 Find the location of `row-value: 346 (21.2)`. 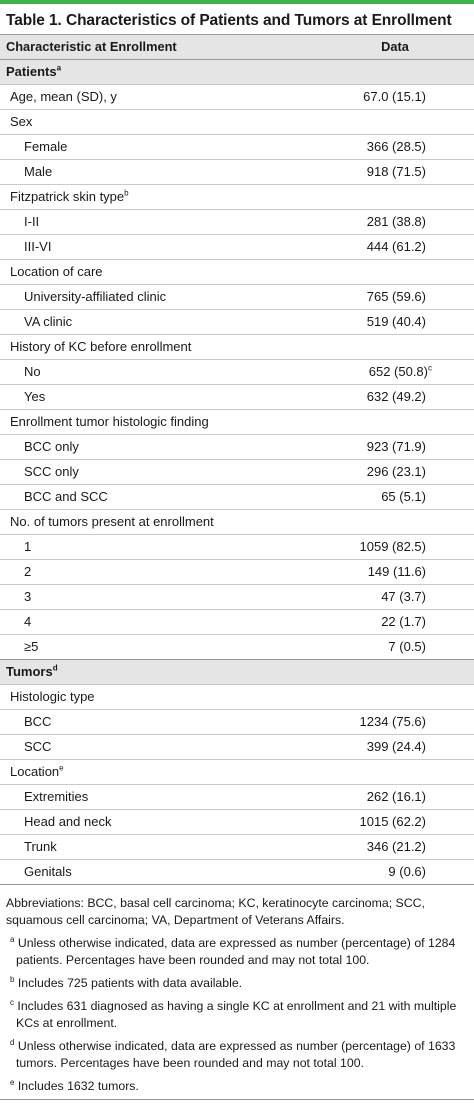

row-value: 346 (21.2) is located at coordinates (396, 846).